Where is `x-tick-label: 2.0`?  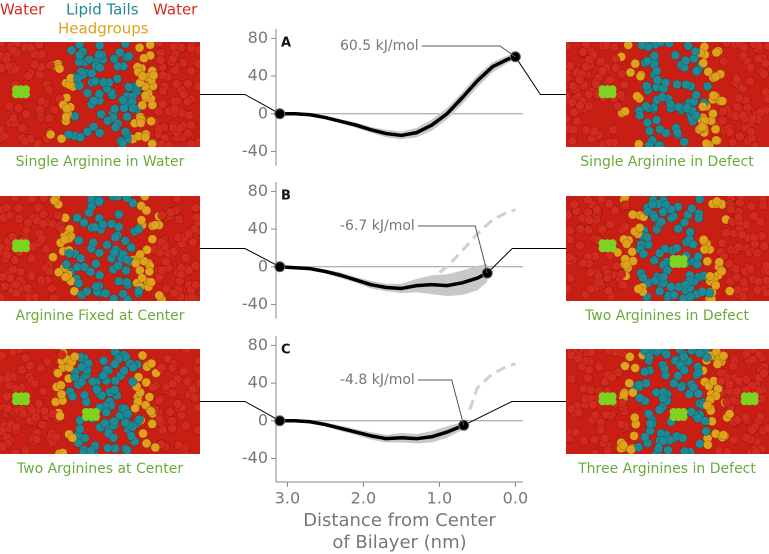 x-tick-label: 2.0 is located at coordinates (363, 498).